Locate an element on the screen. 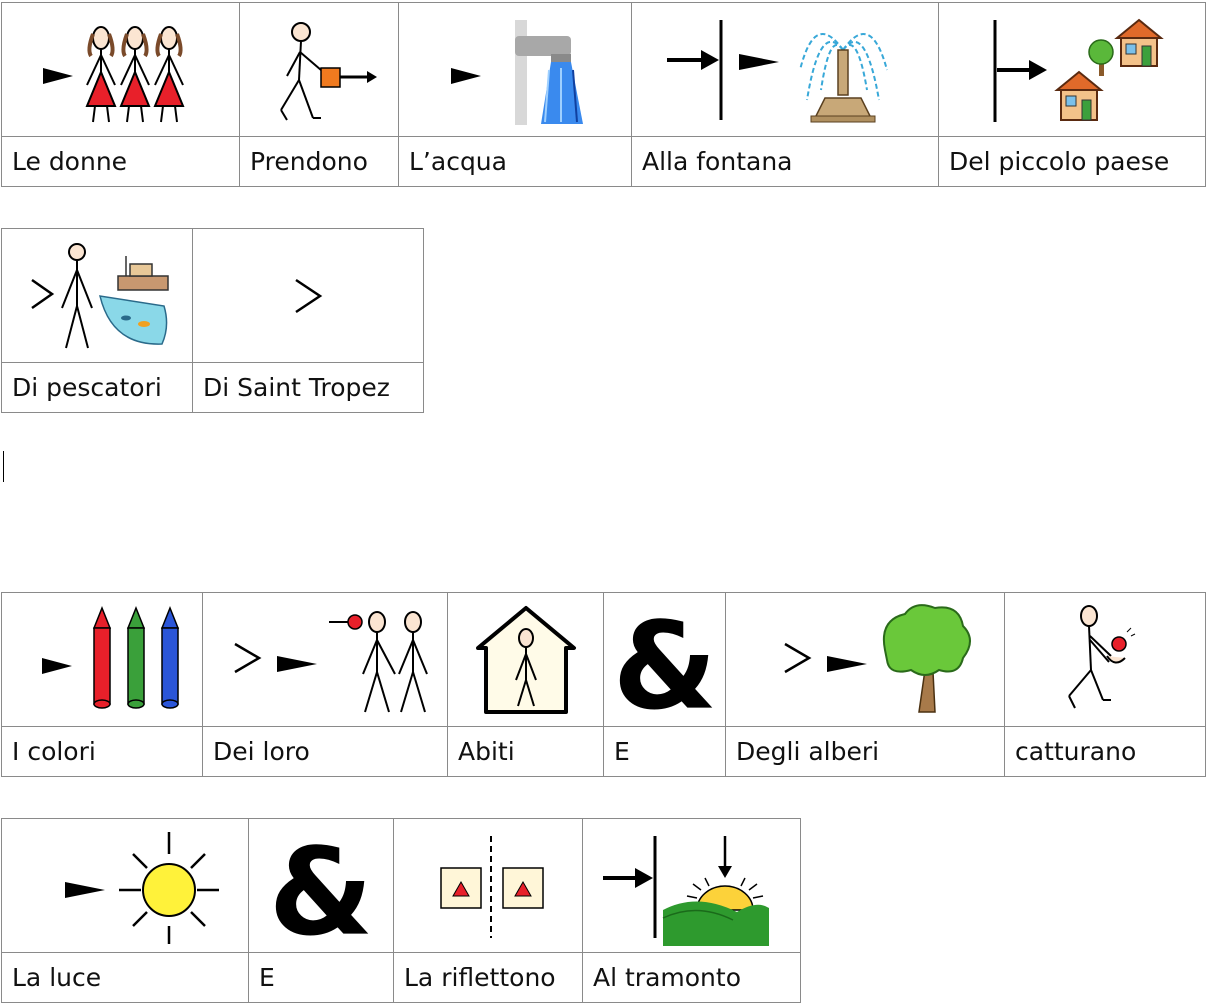 This screenshot has width=1210, height=1008. cell-label: catturano is located at coordinates (1076, 751).